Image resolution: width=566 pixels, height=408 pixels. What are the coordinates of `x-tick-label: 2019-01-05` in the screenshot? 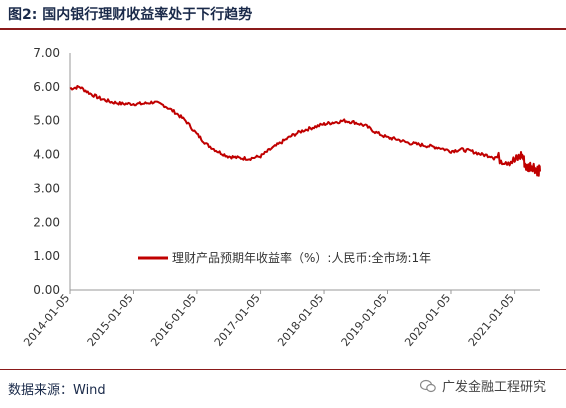 It's located at (364, 320).